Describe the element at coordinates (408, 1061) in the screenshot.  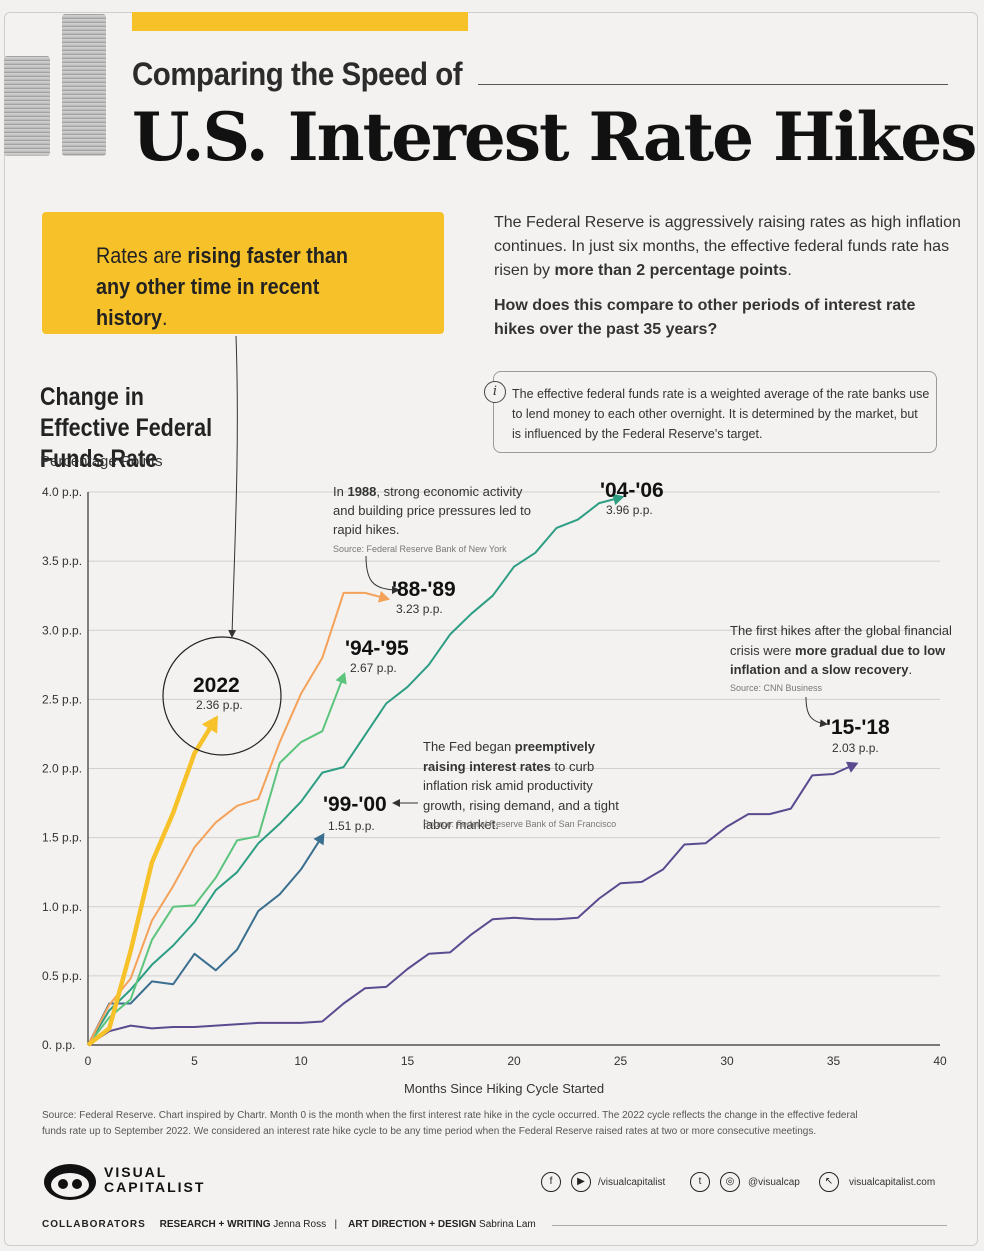
I see `x-tick-label: 15` at that location.